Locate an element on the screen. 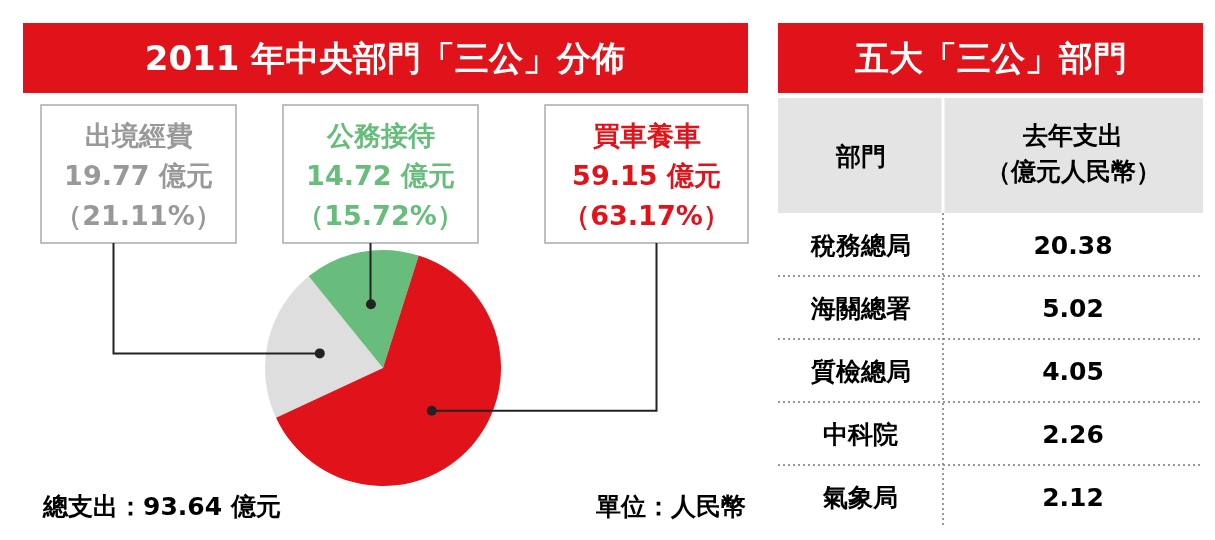  data-label: 2.12 is located at coordinates (1073, 497).